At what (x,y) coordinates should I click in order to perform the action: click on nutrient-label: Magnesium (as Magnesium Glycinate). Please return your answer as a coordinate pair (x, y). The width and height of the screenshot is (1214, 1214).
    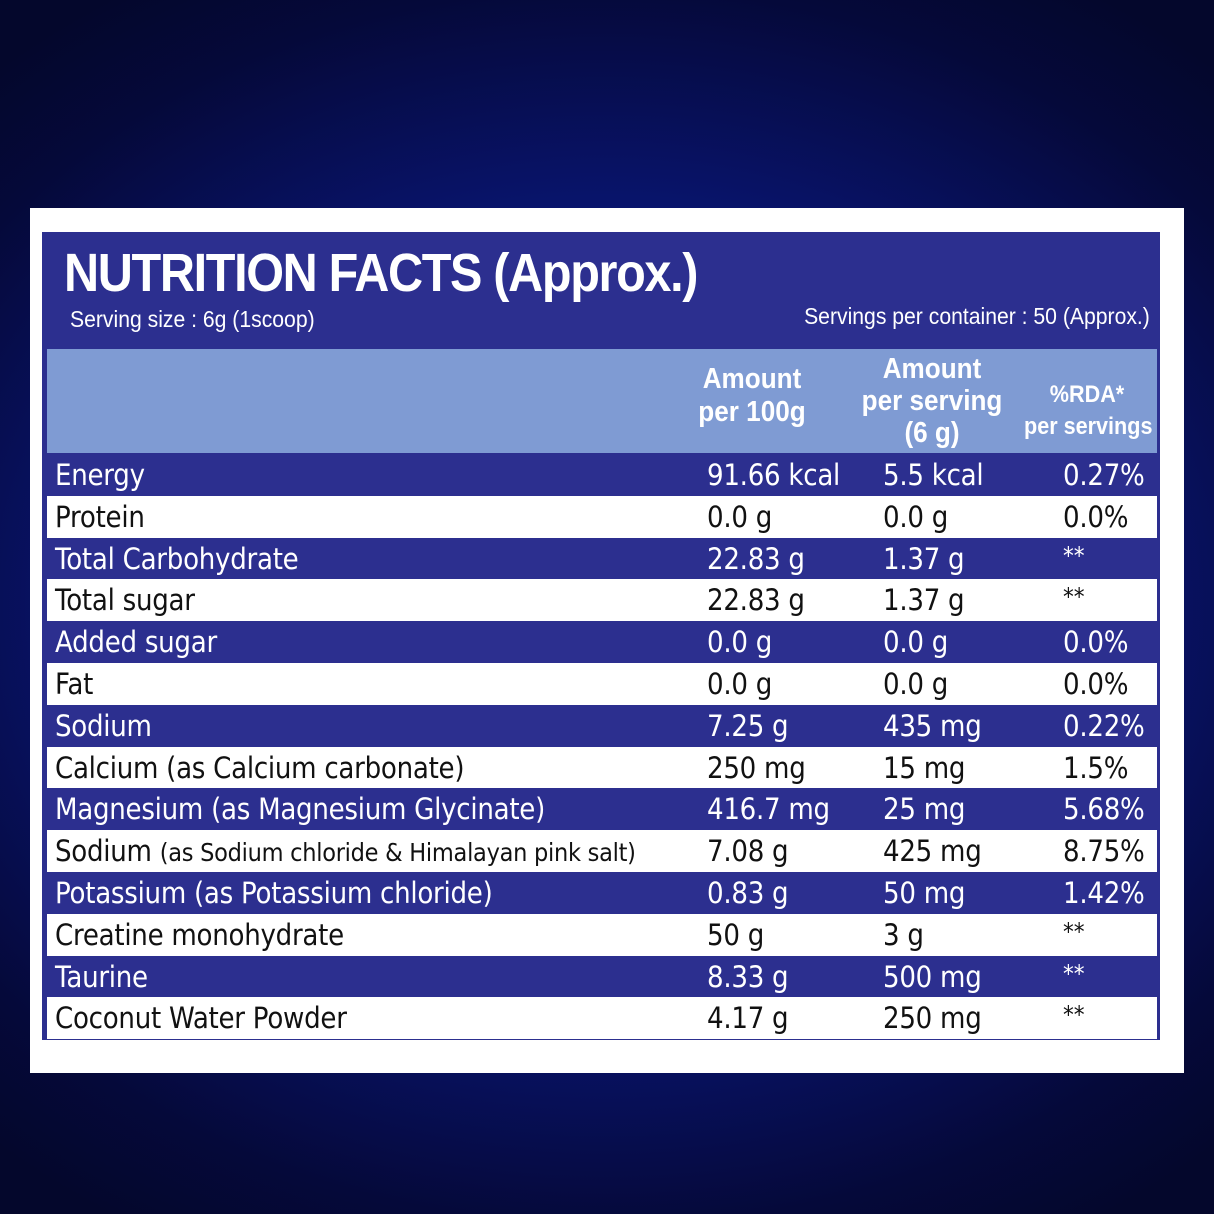
    Looking at the image, I should click on (300, 809).